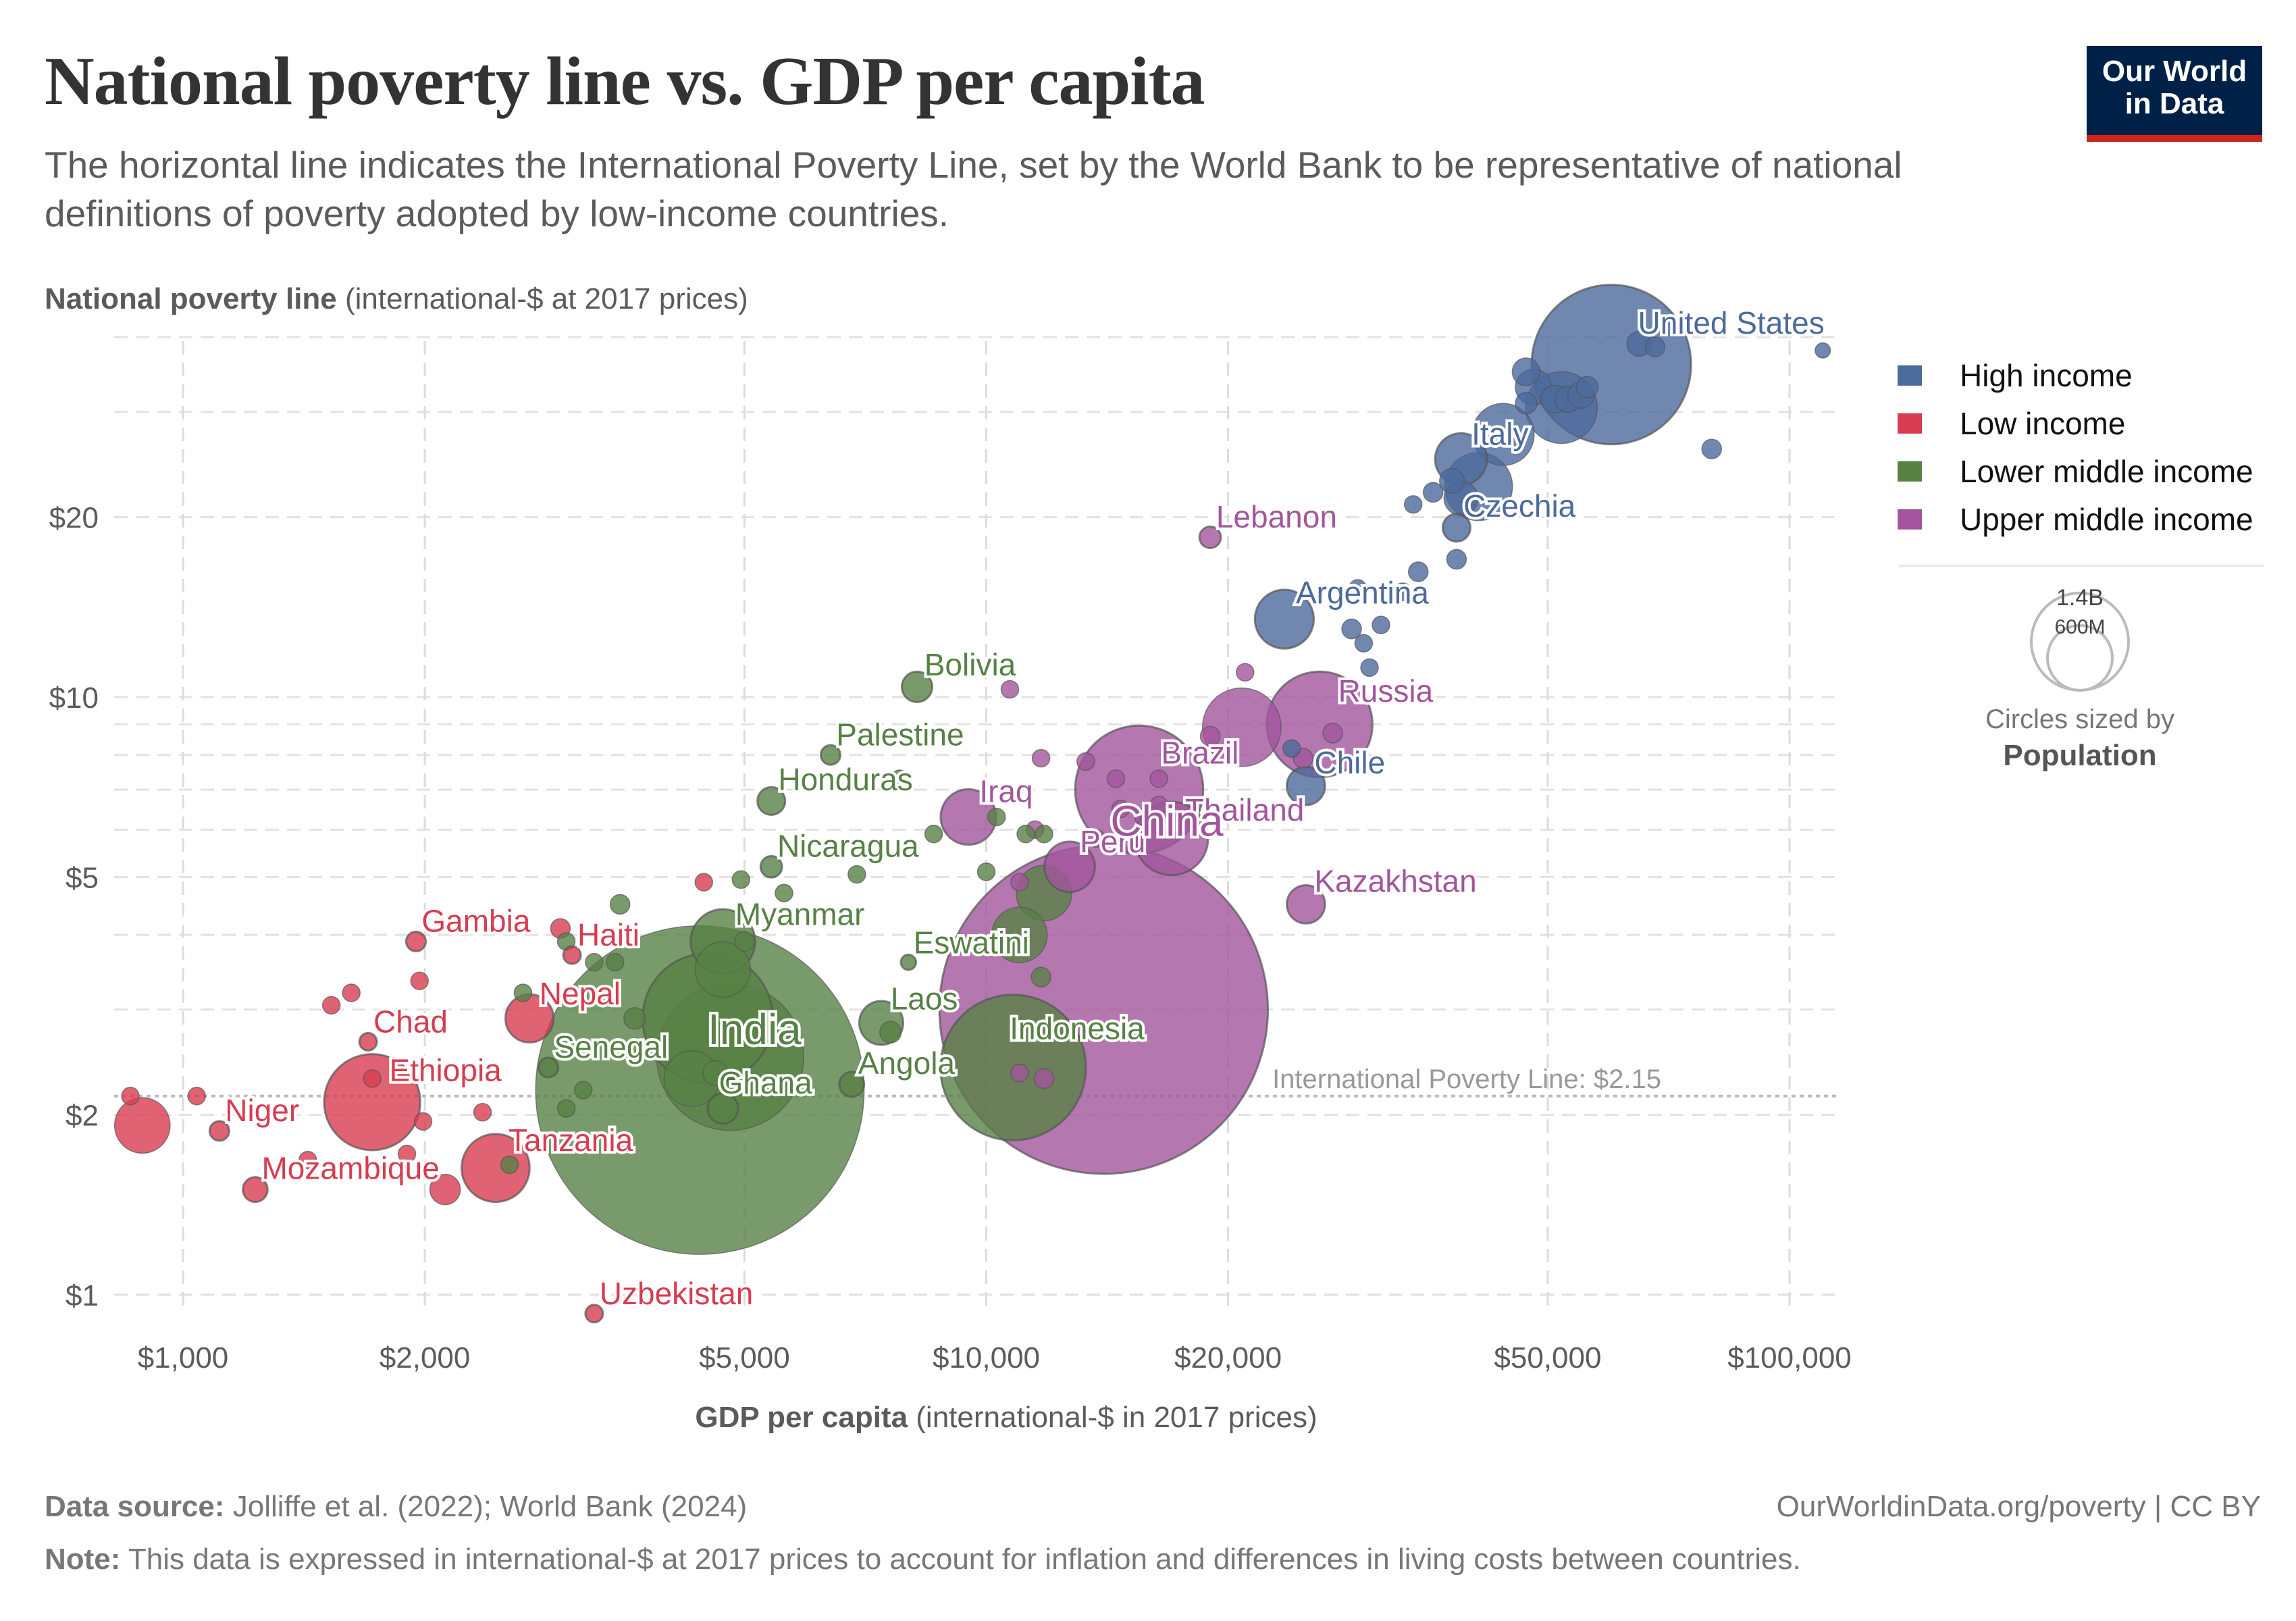  What do you see at coordinates (2075, 375) in the screenshot?
I see `legend-item-high-income: High income` at bounding box center [2075, 375].